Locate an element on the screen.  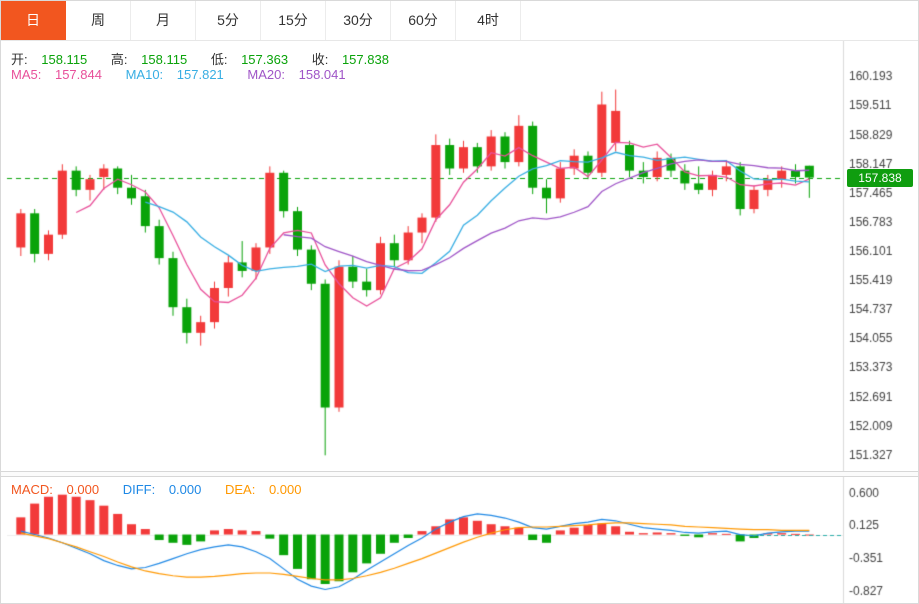
timeframe-tab-15min: 15分 is located at coordinates (293, 20).